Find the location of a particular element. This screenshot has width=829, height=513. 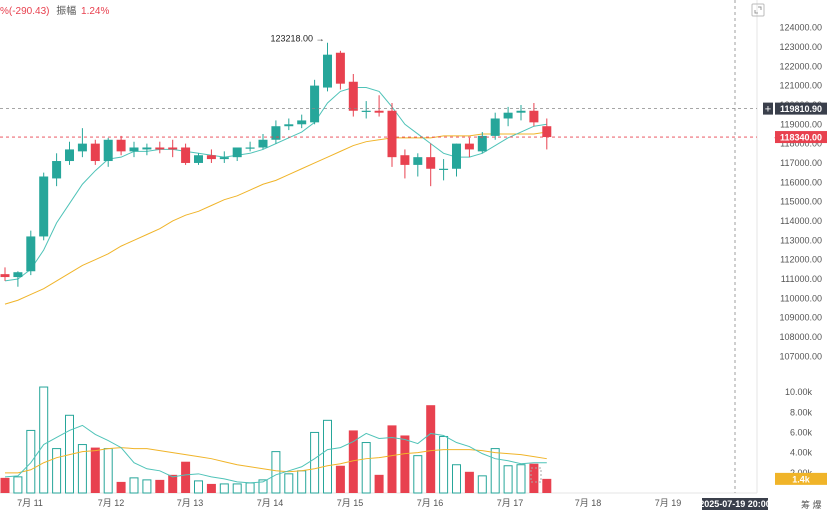

crosshair-add-button is located at coordinates (768, 108).